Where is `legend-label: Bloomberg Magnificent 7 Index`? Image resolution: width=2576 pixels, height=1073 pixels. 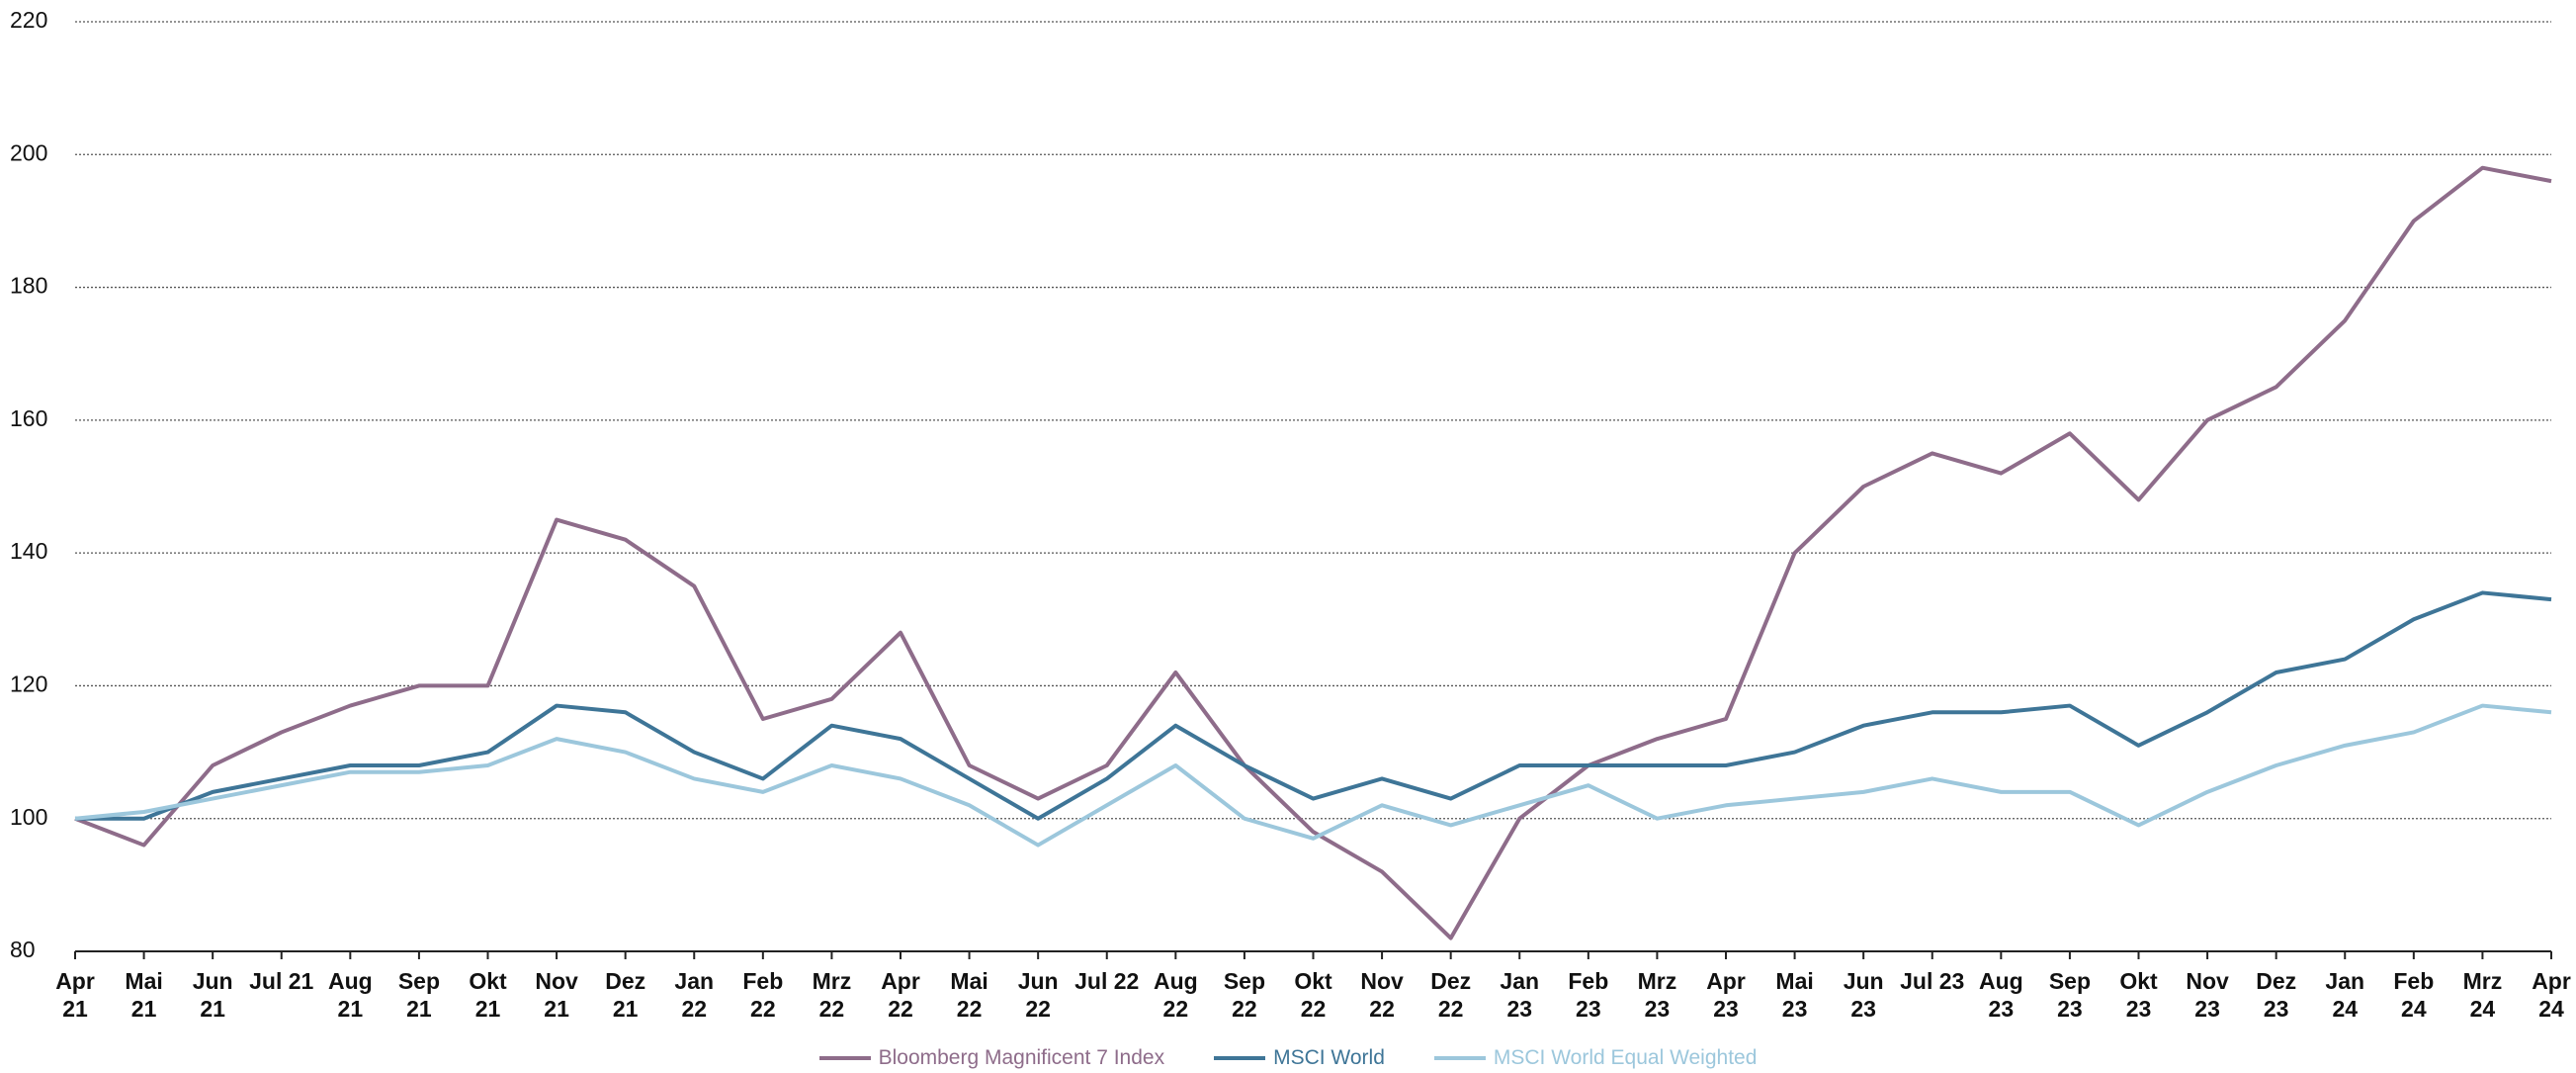 legend-label: Bloomberg Magnificent 7 Index is located at coordinates (1021, 1057).